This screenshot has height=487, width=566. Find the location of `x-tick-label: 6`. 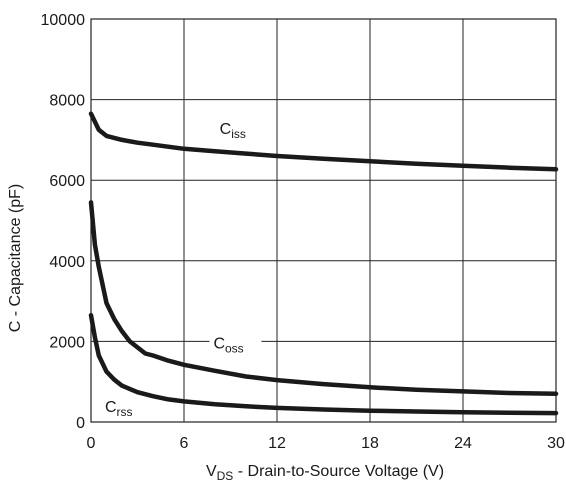

x-tick-label: 6 is located at coordinates (184, 443).